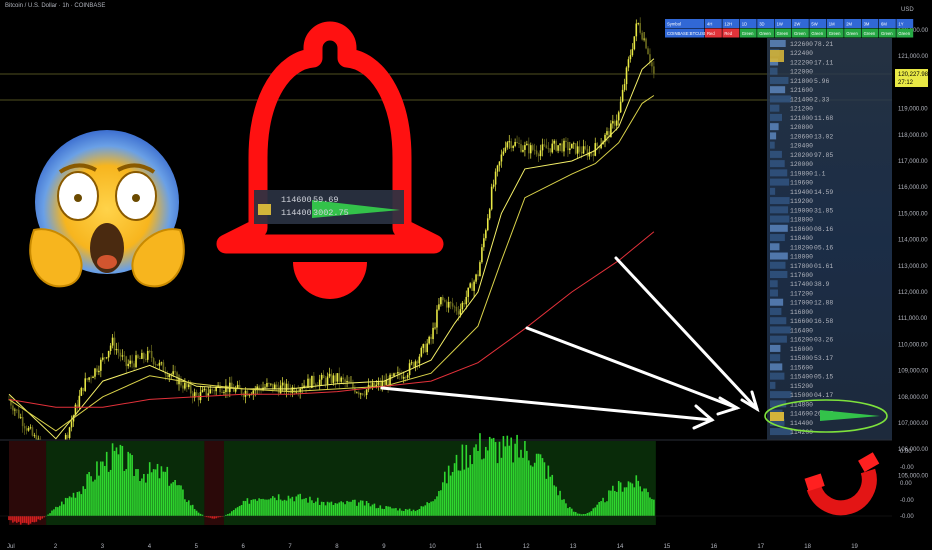 This screenshot has width=932, height=550. I want to click on time-tick-label: 18, so click(807, 547).